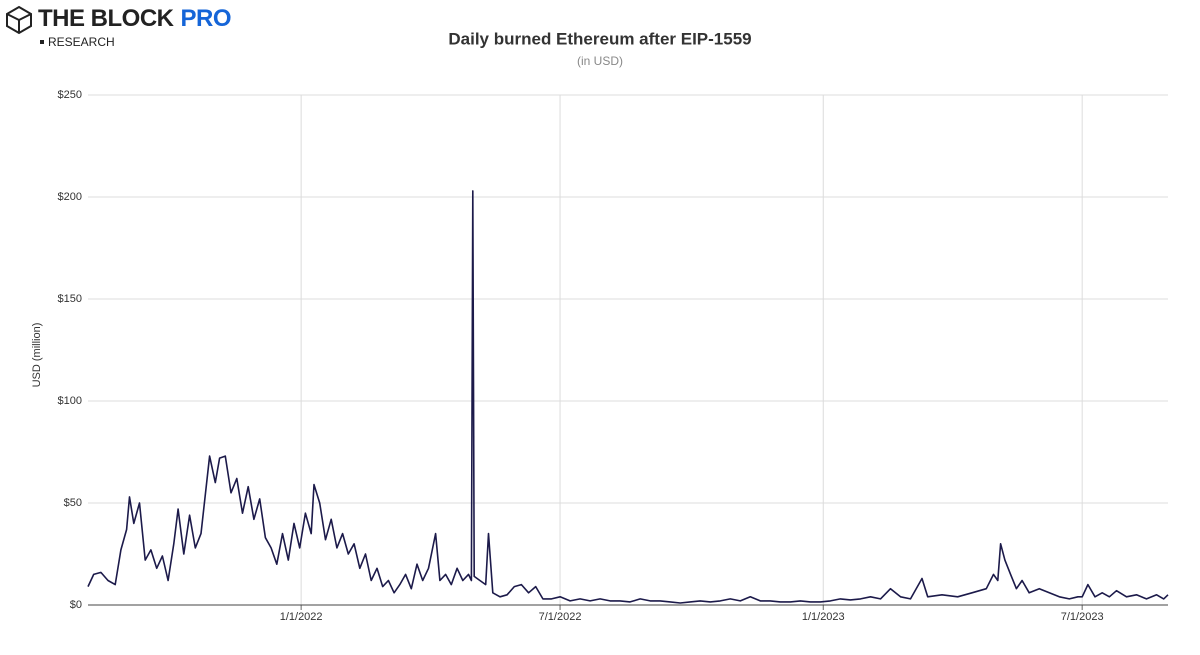 The height and width of the screenshot is (655, 1200). I want to click on x-tick-label: 7/1/2023, so click(1082, 617).